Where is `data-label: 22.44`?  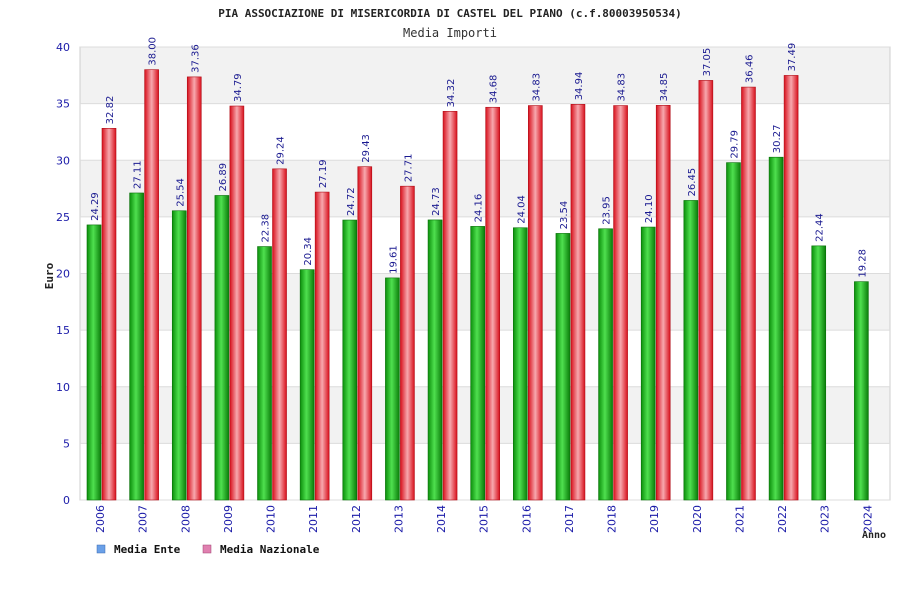
data-label: 22.44 is located at coordinates (820, 227).